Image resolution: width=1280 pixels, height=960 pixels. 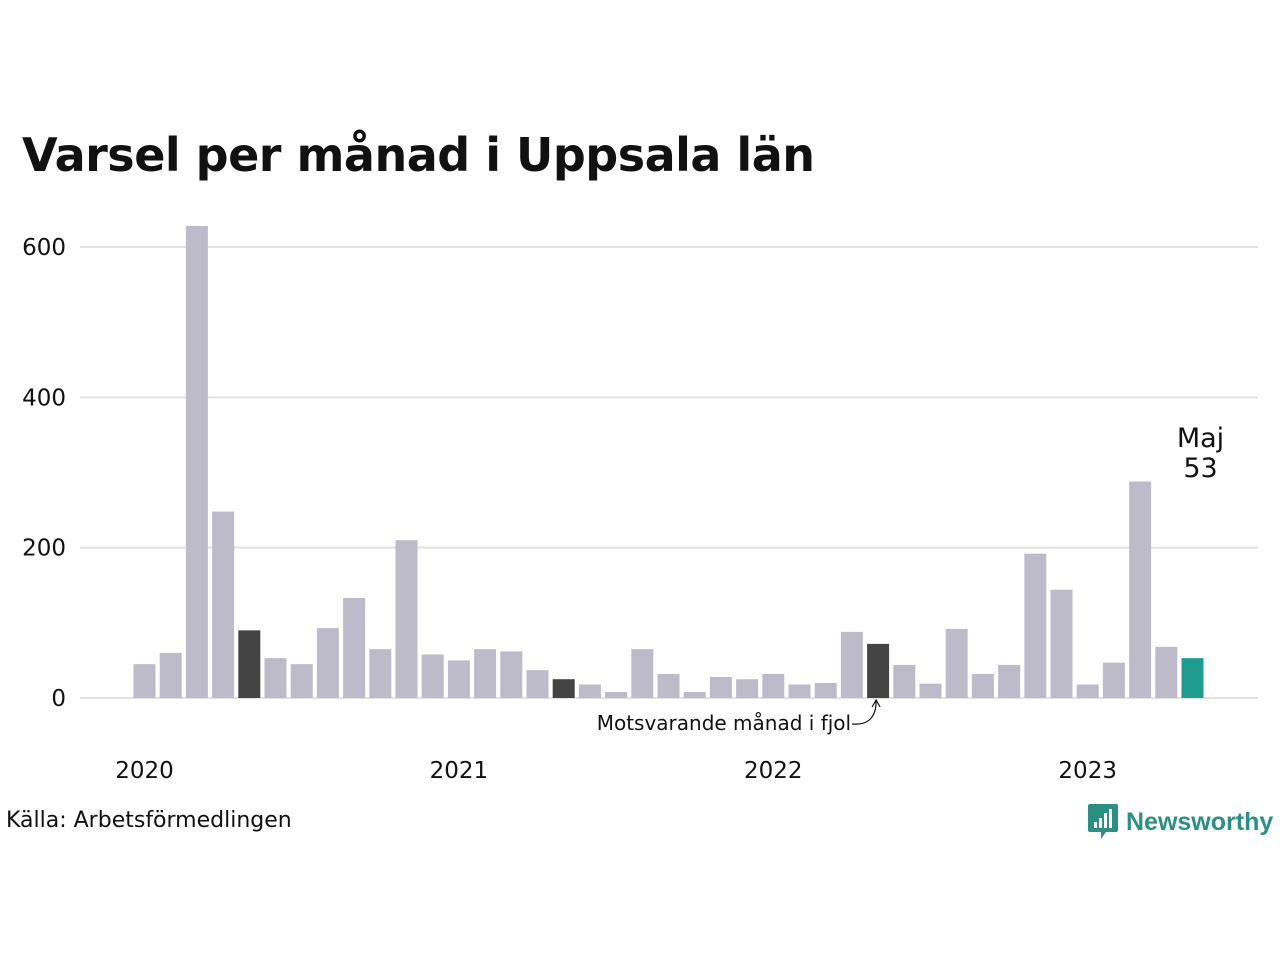 What do you see at coordinates (149, 820) in the screenshot?
I see `source-note: Källa: Arbetsförmedlingen` at bounding box center [149, 820].